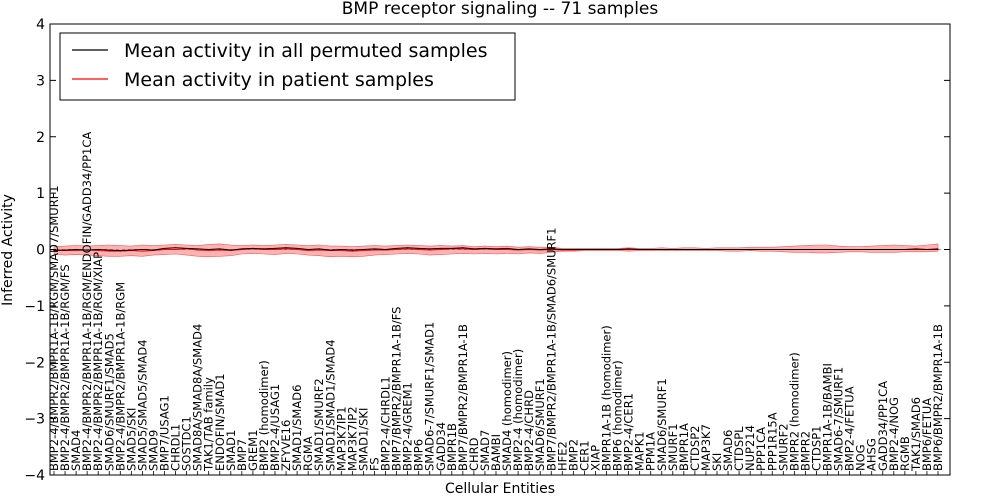  Describe the element at coordinates (109, 402) in the screenshot. I see `x-tick-label: SMAD6/SMURF1/SMAD5` at that location.